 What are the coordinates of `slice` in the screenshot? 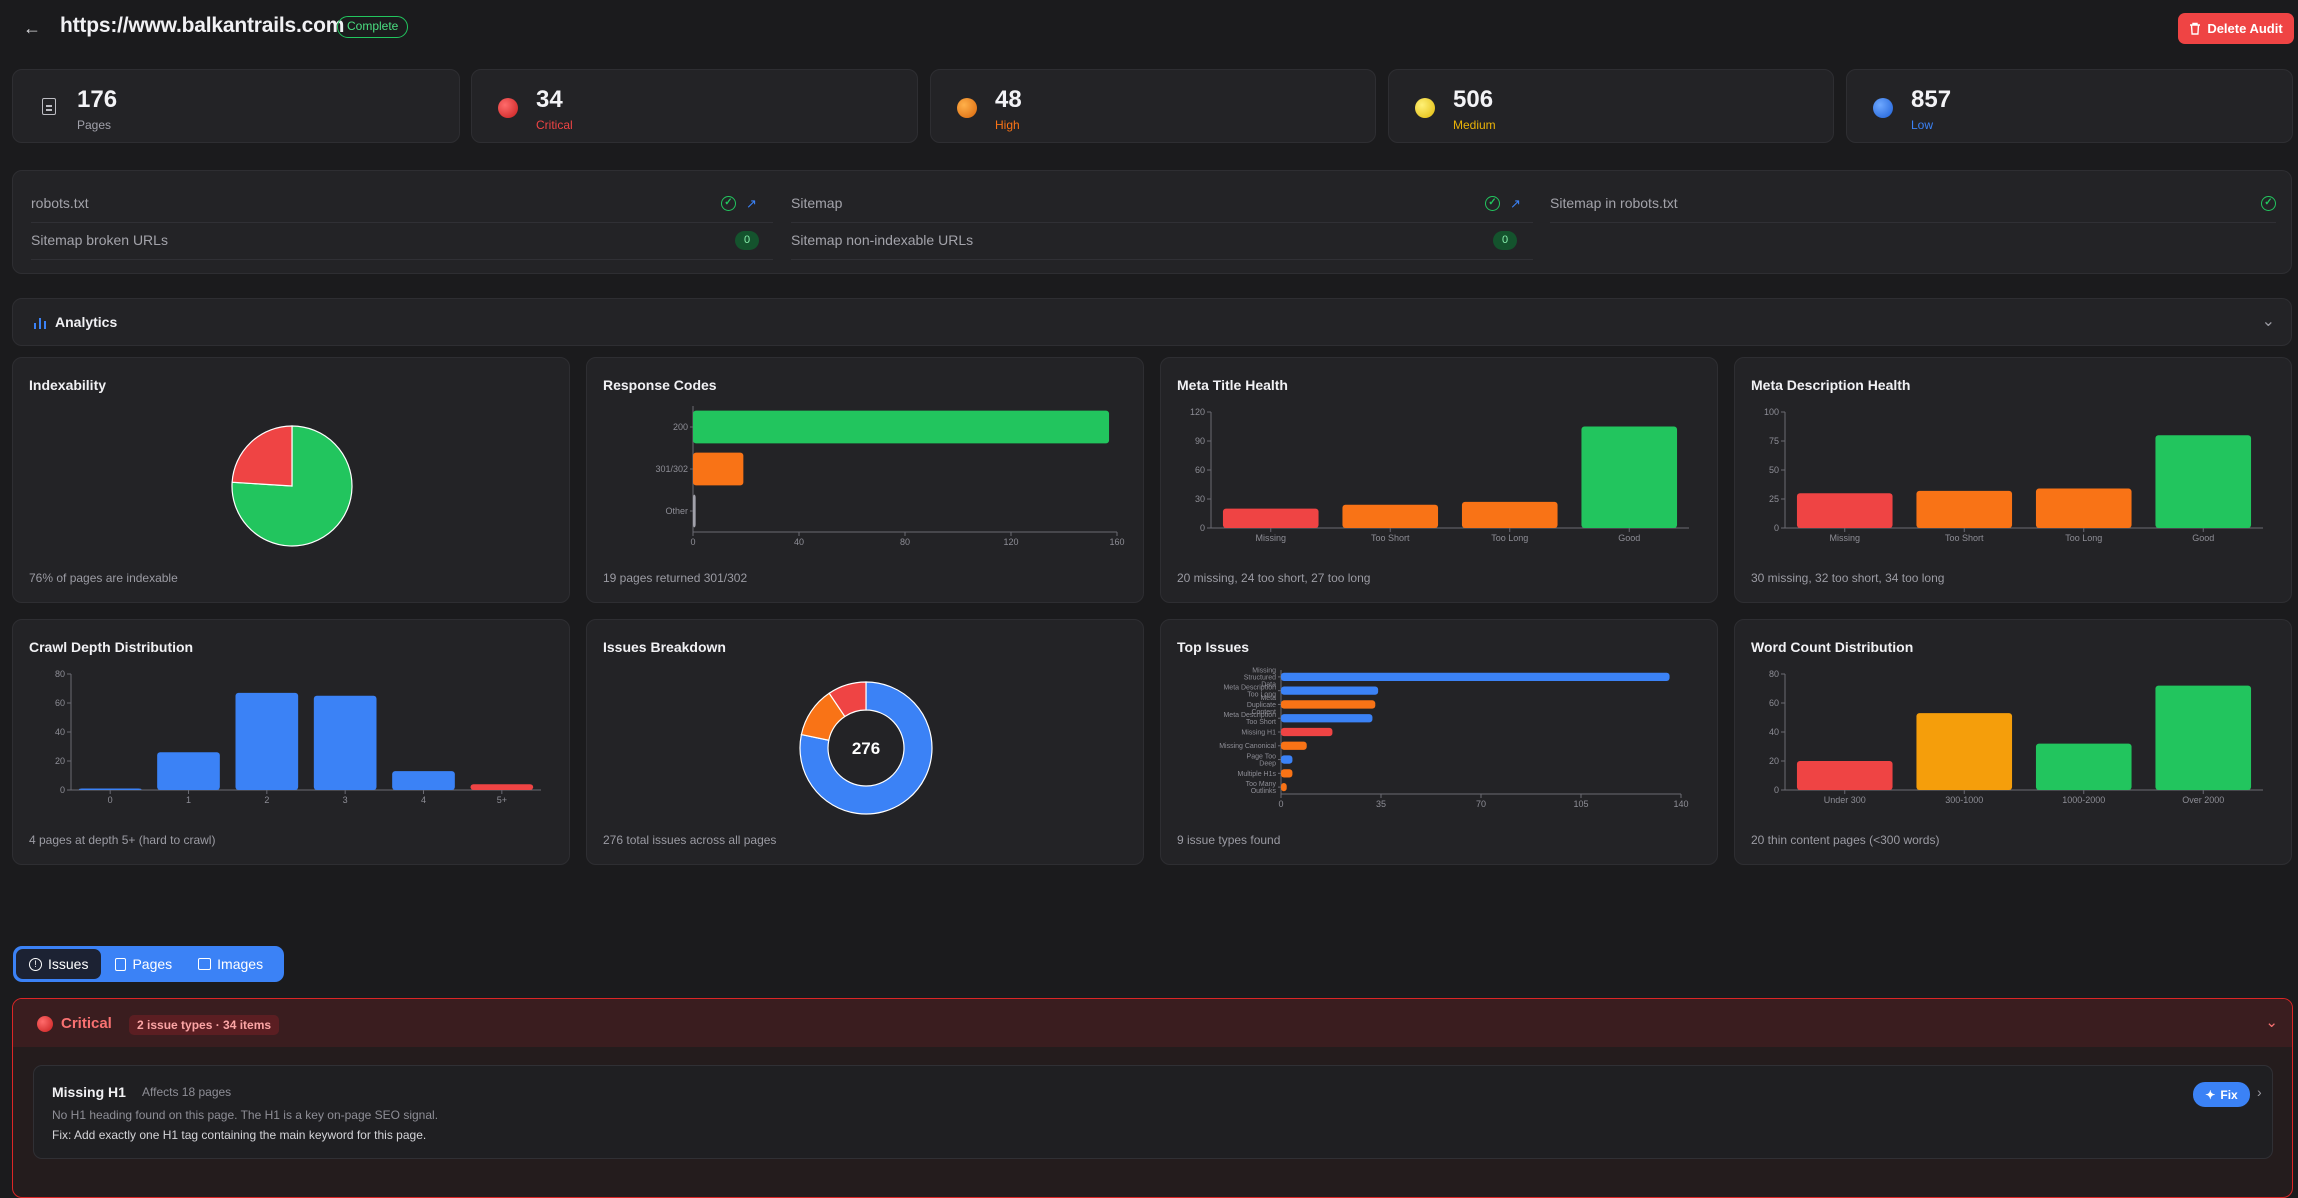 It's located at (866, 748).